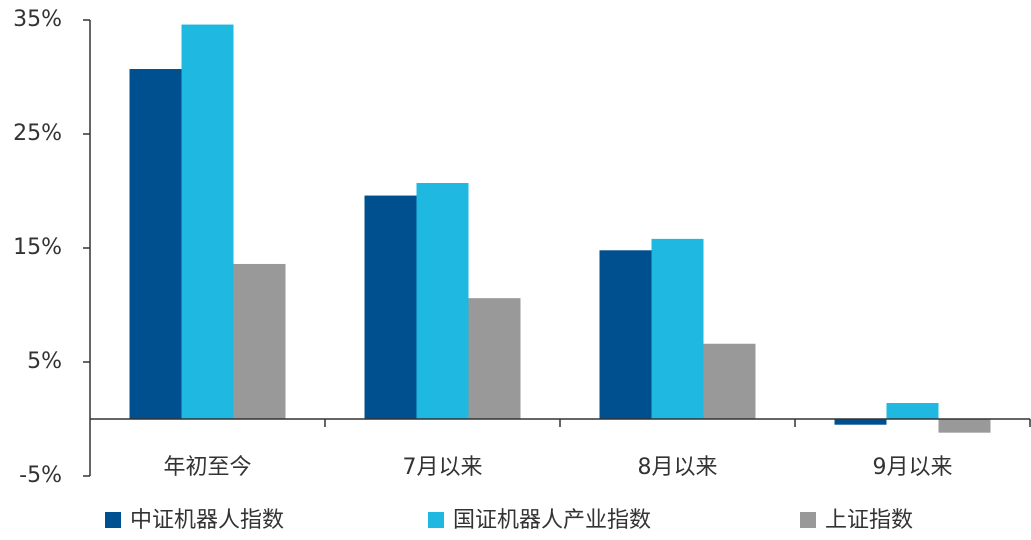 This screenshot has width=1031, height=540. I want to click on x-tick-label: 8月以来, so click(678, 467).